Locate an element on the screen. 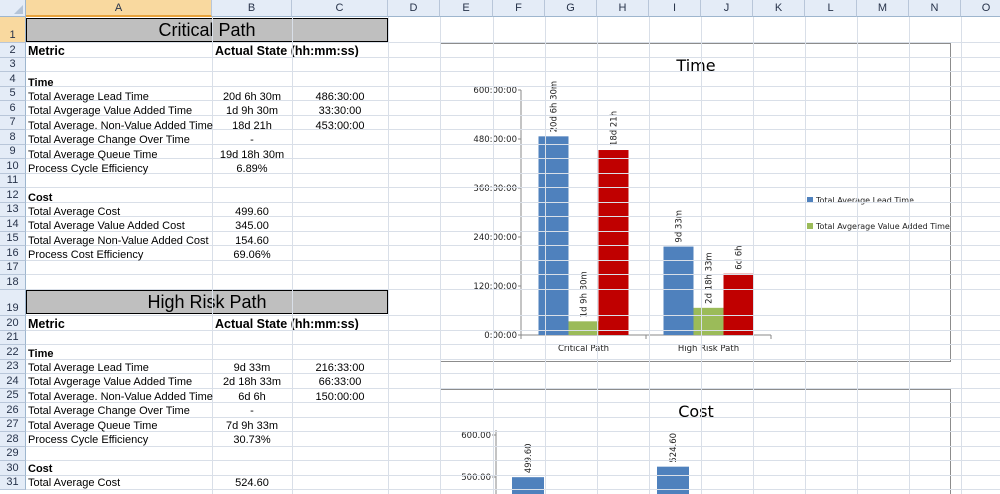  row-header-23: 23 is located at coordinates (13, 367).